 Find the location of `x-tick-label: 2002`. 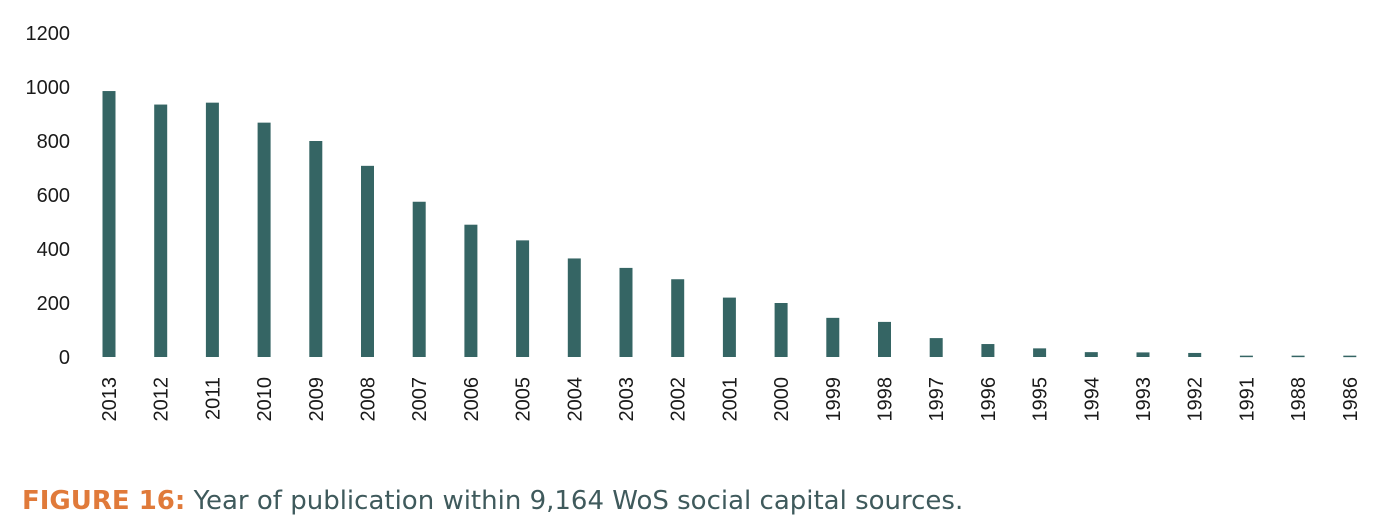

x-tick-label: 2002 is located at coordinates (679, 399).